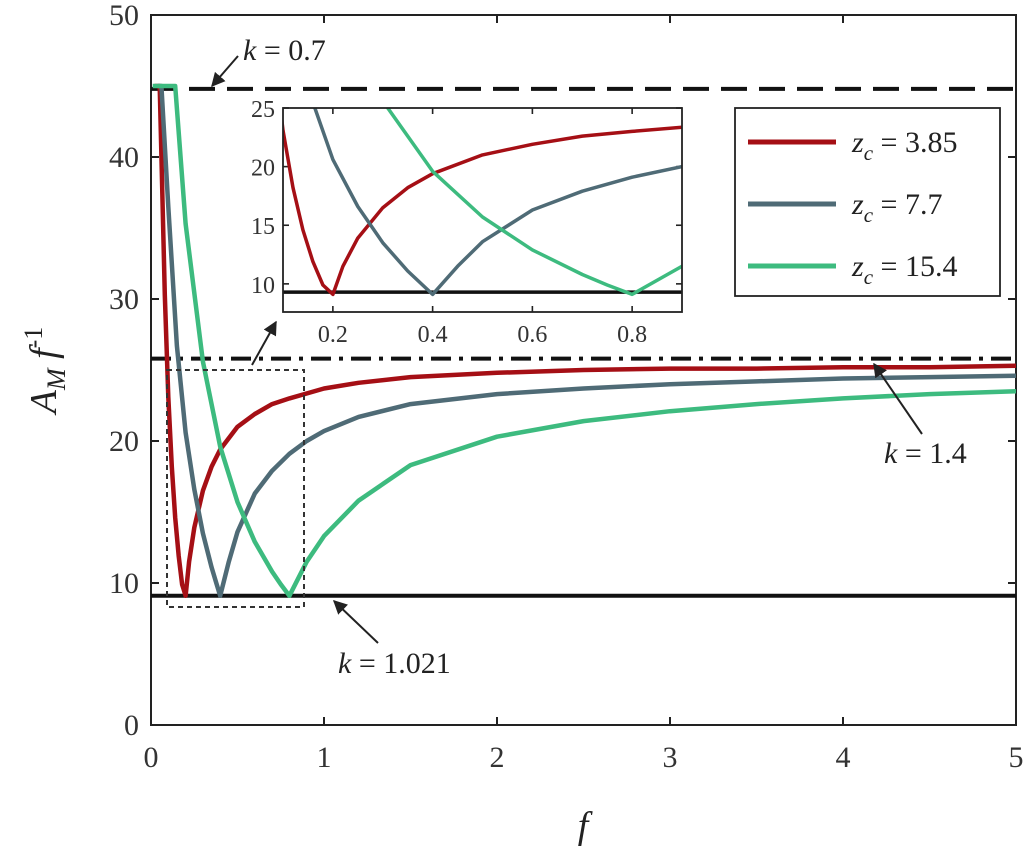 The height and width of the screenshot is (847, 1025). What do you see at coordinates (235, 488) in the screenshot?
I see `zoom-region-box` at bounding box center [235, 488].